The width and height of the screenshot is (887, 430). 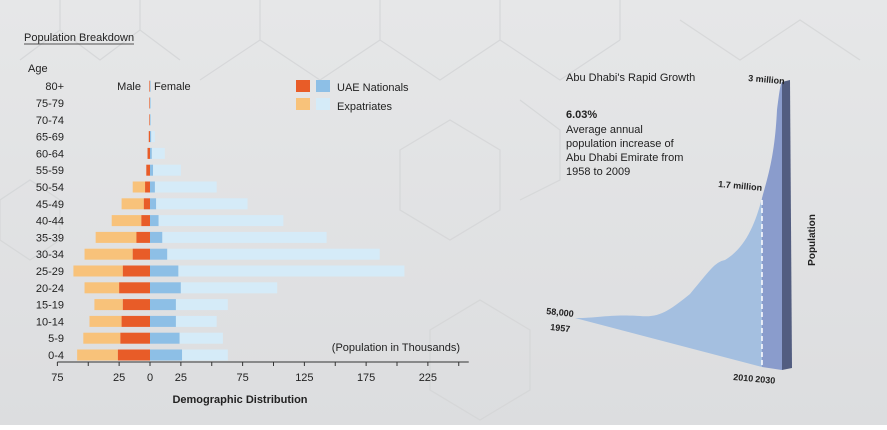 I want to click on x-tick-label: 25, so click(x=119, y=378).